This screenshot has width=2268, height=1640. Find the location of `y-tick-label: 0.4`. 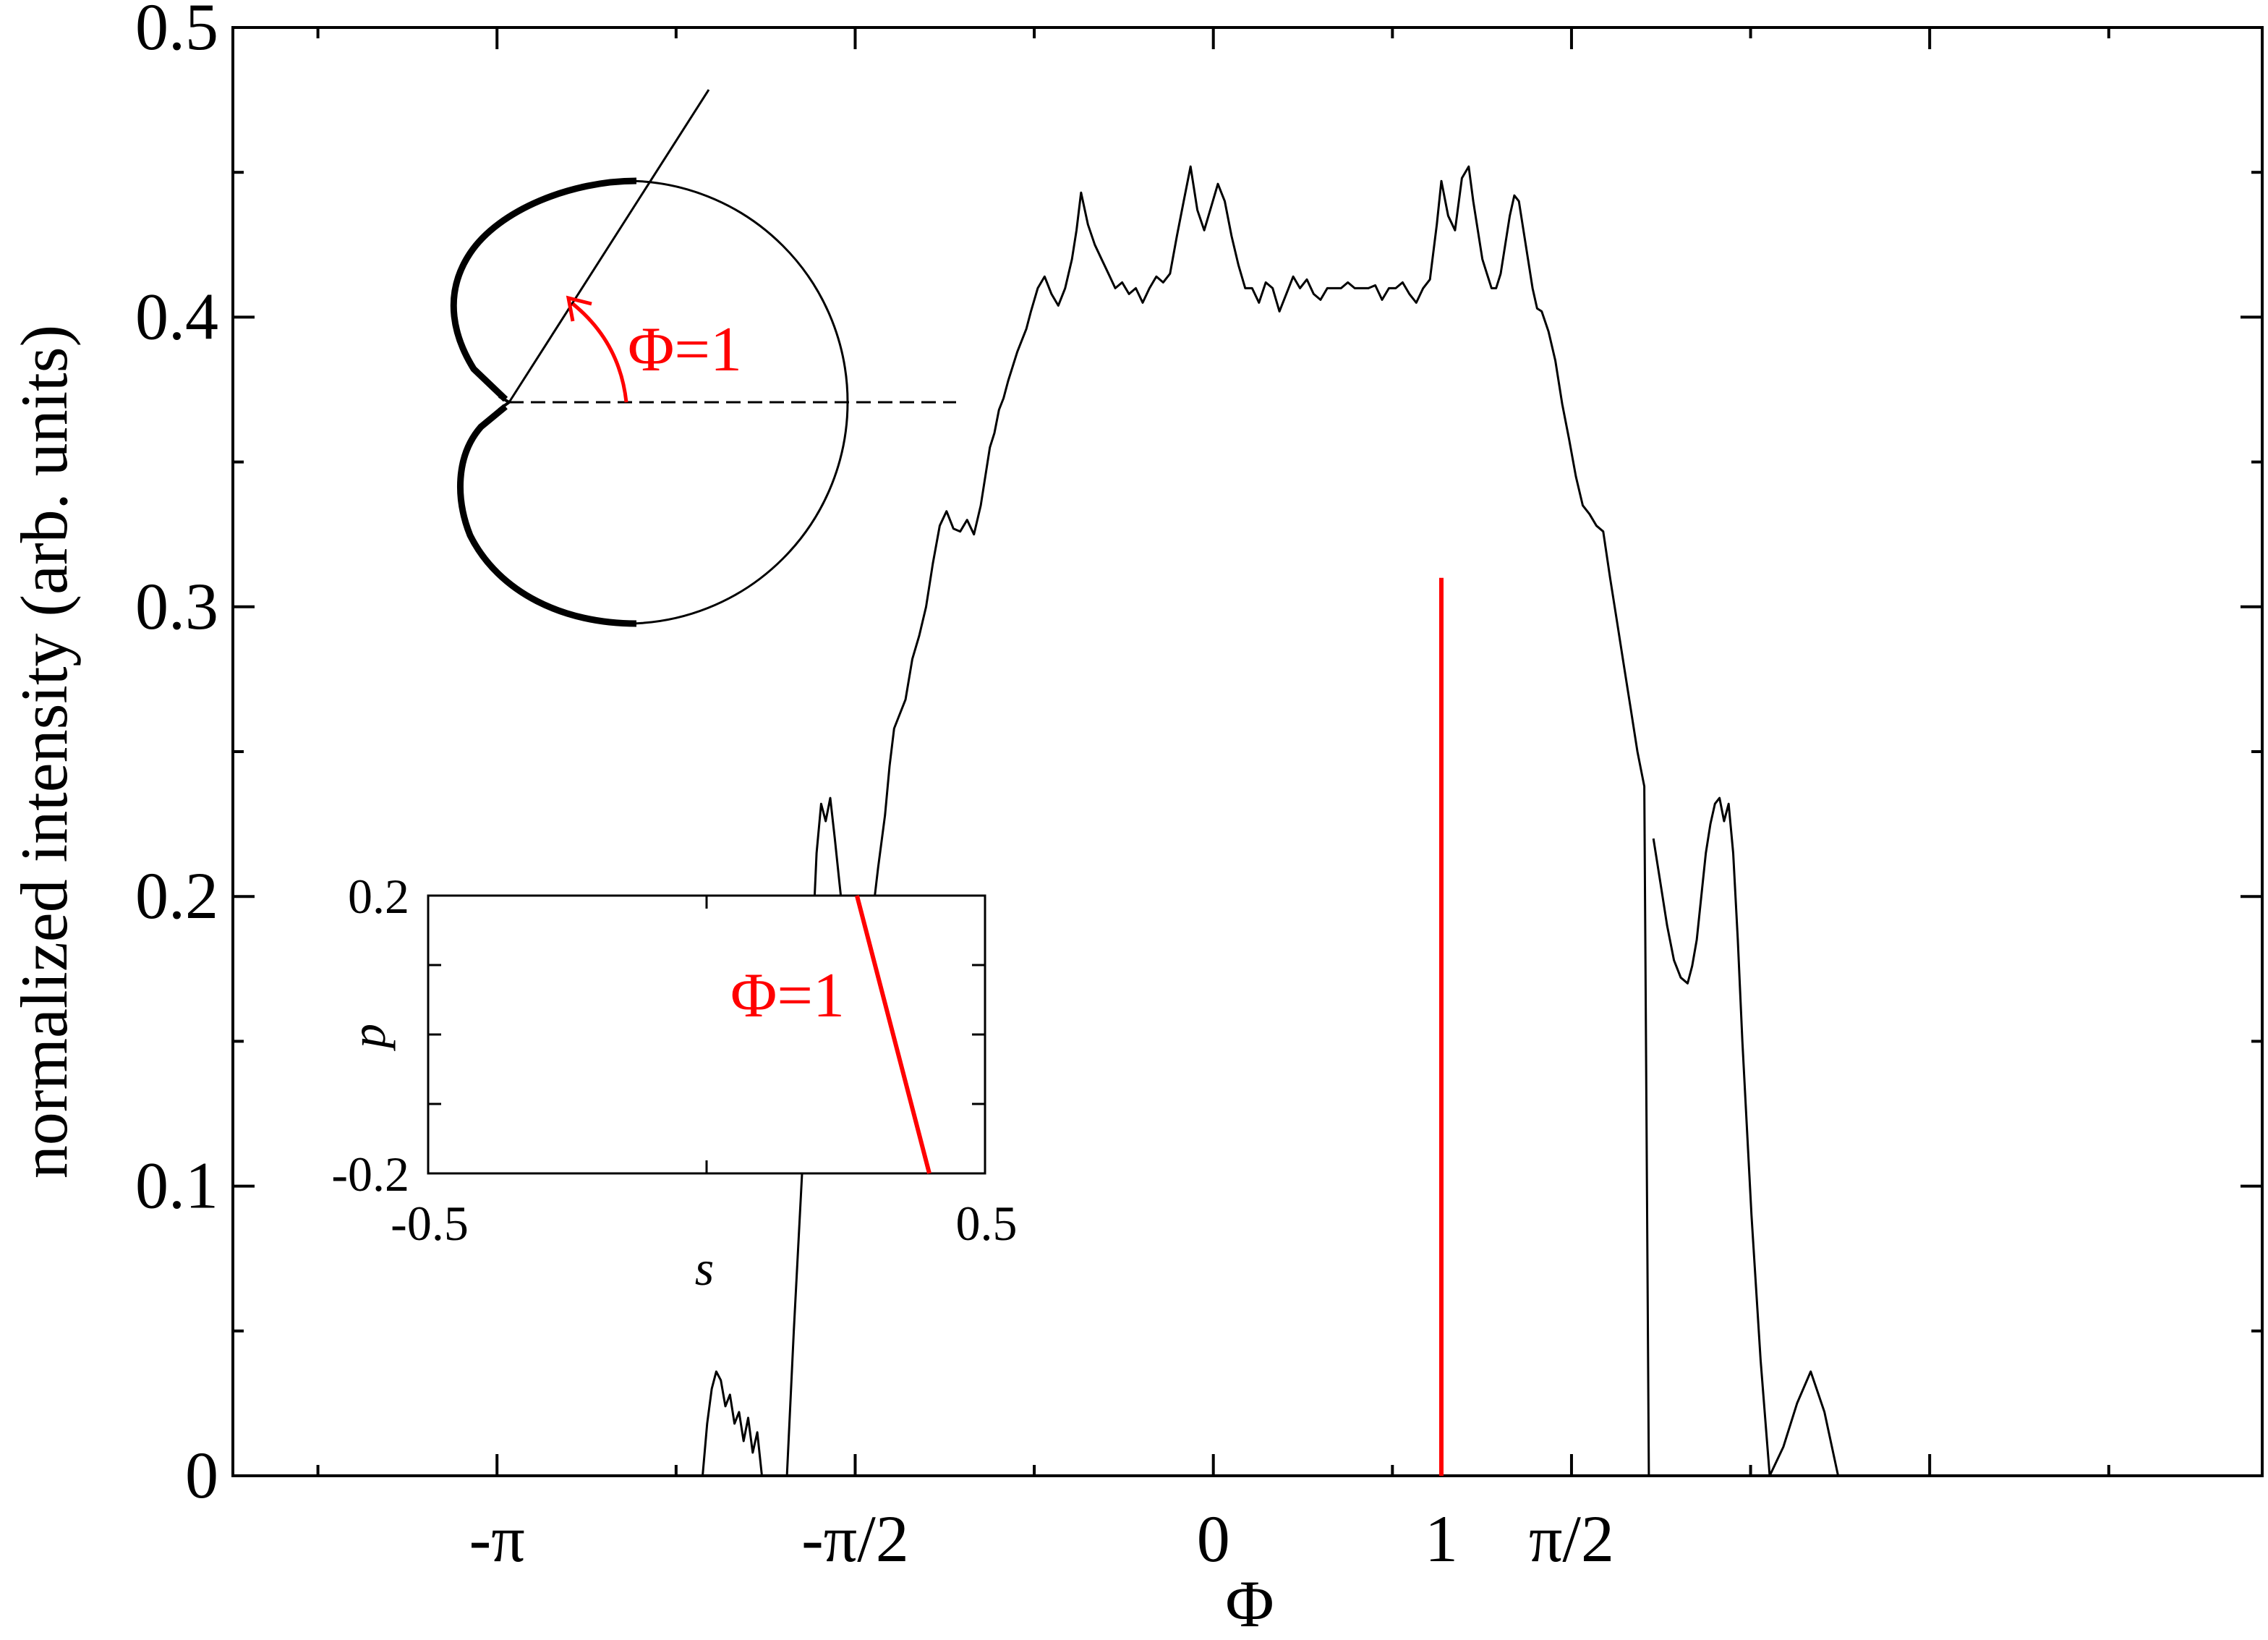

y-tick-label: 0.4 is located at coordinates (176, 316).